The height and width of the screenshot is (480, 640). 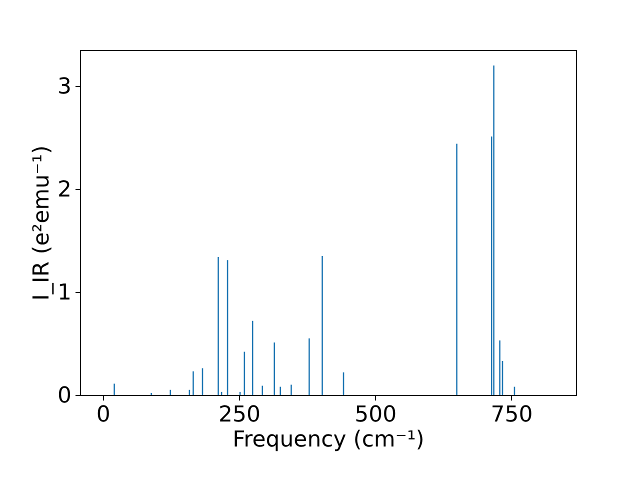 I want to click on x-tick-label: 500, so click(x=375, y=415).